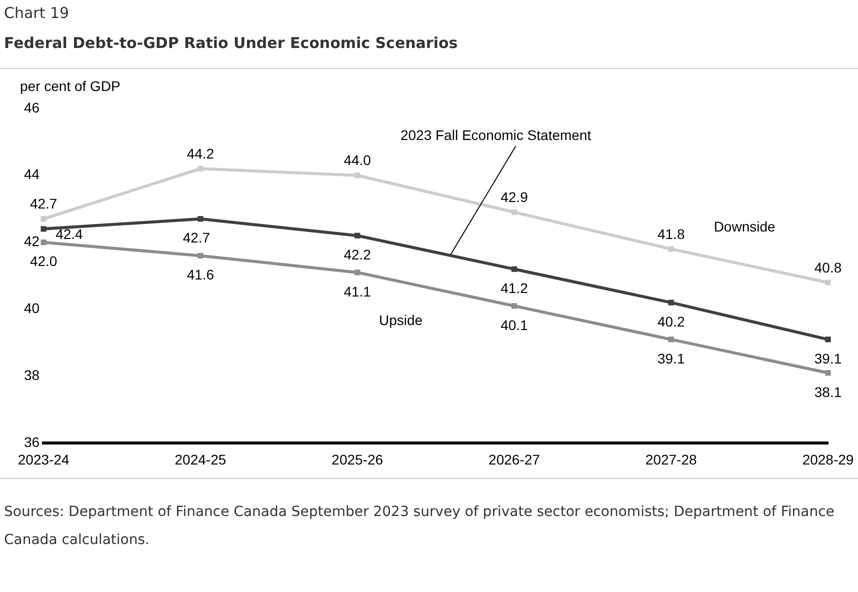  What do you see at coordinates (400, 320) in the screenshot?
I see `series-label: Upside` at bounding box center [400, 320].